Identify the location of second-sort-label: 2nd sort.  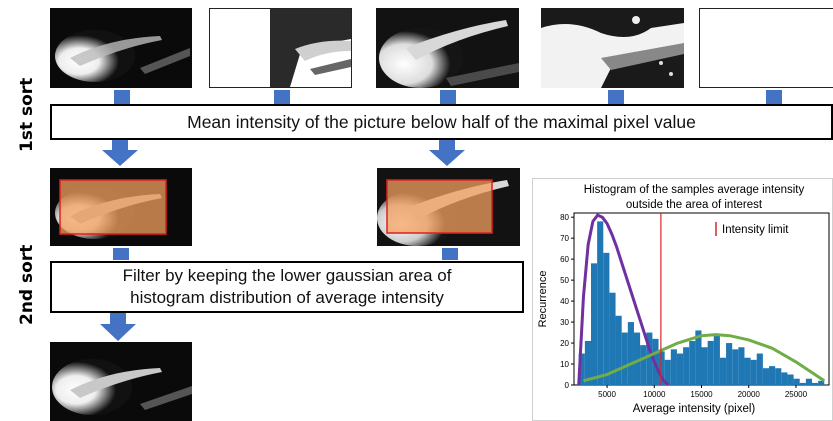
(27, 284).